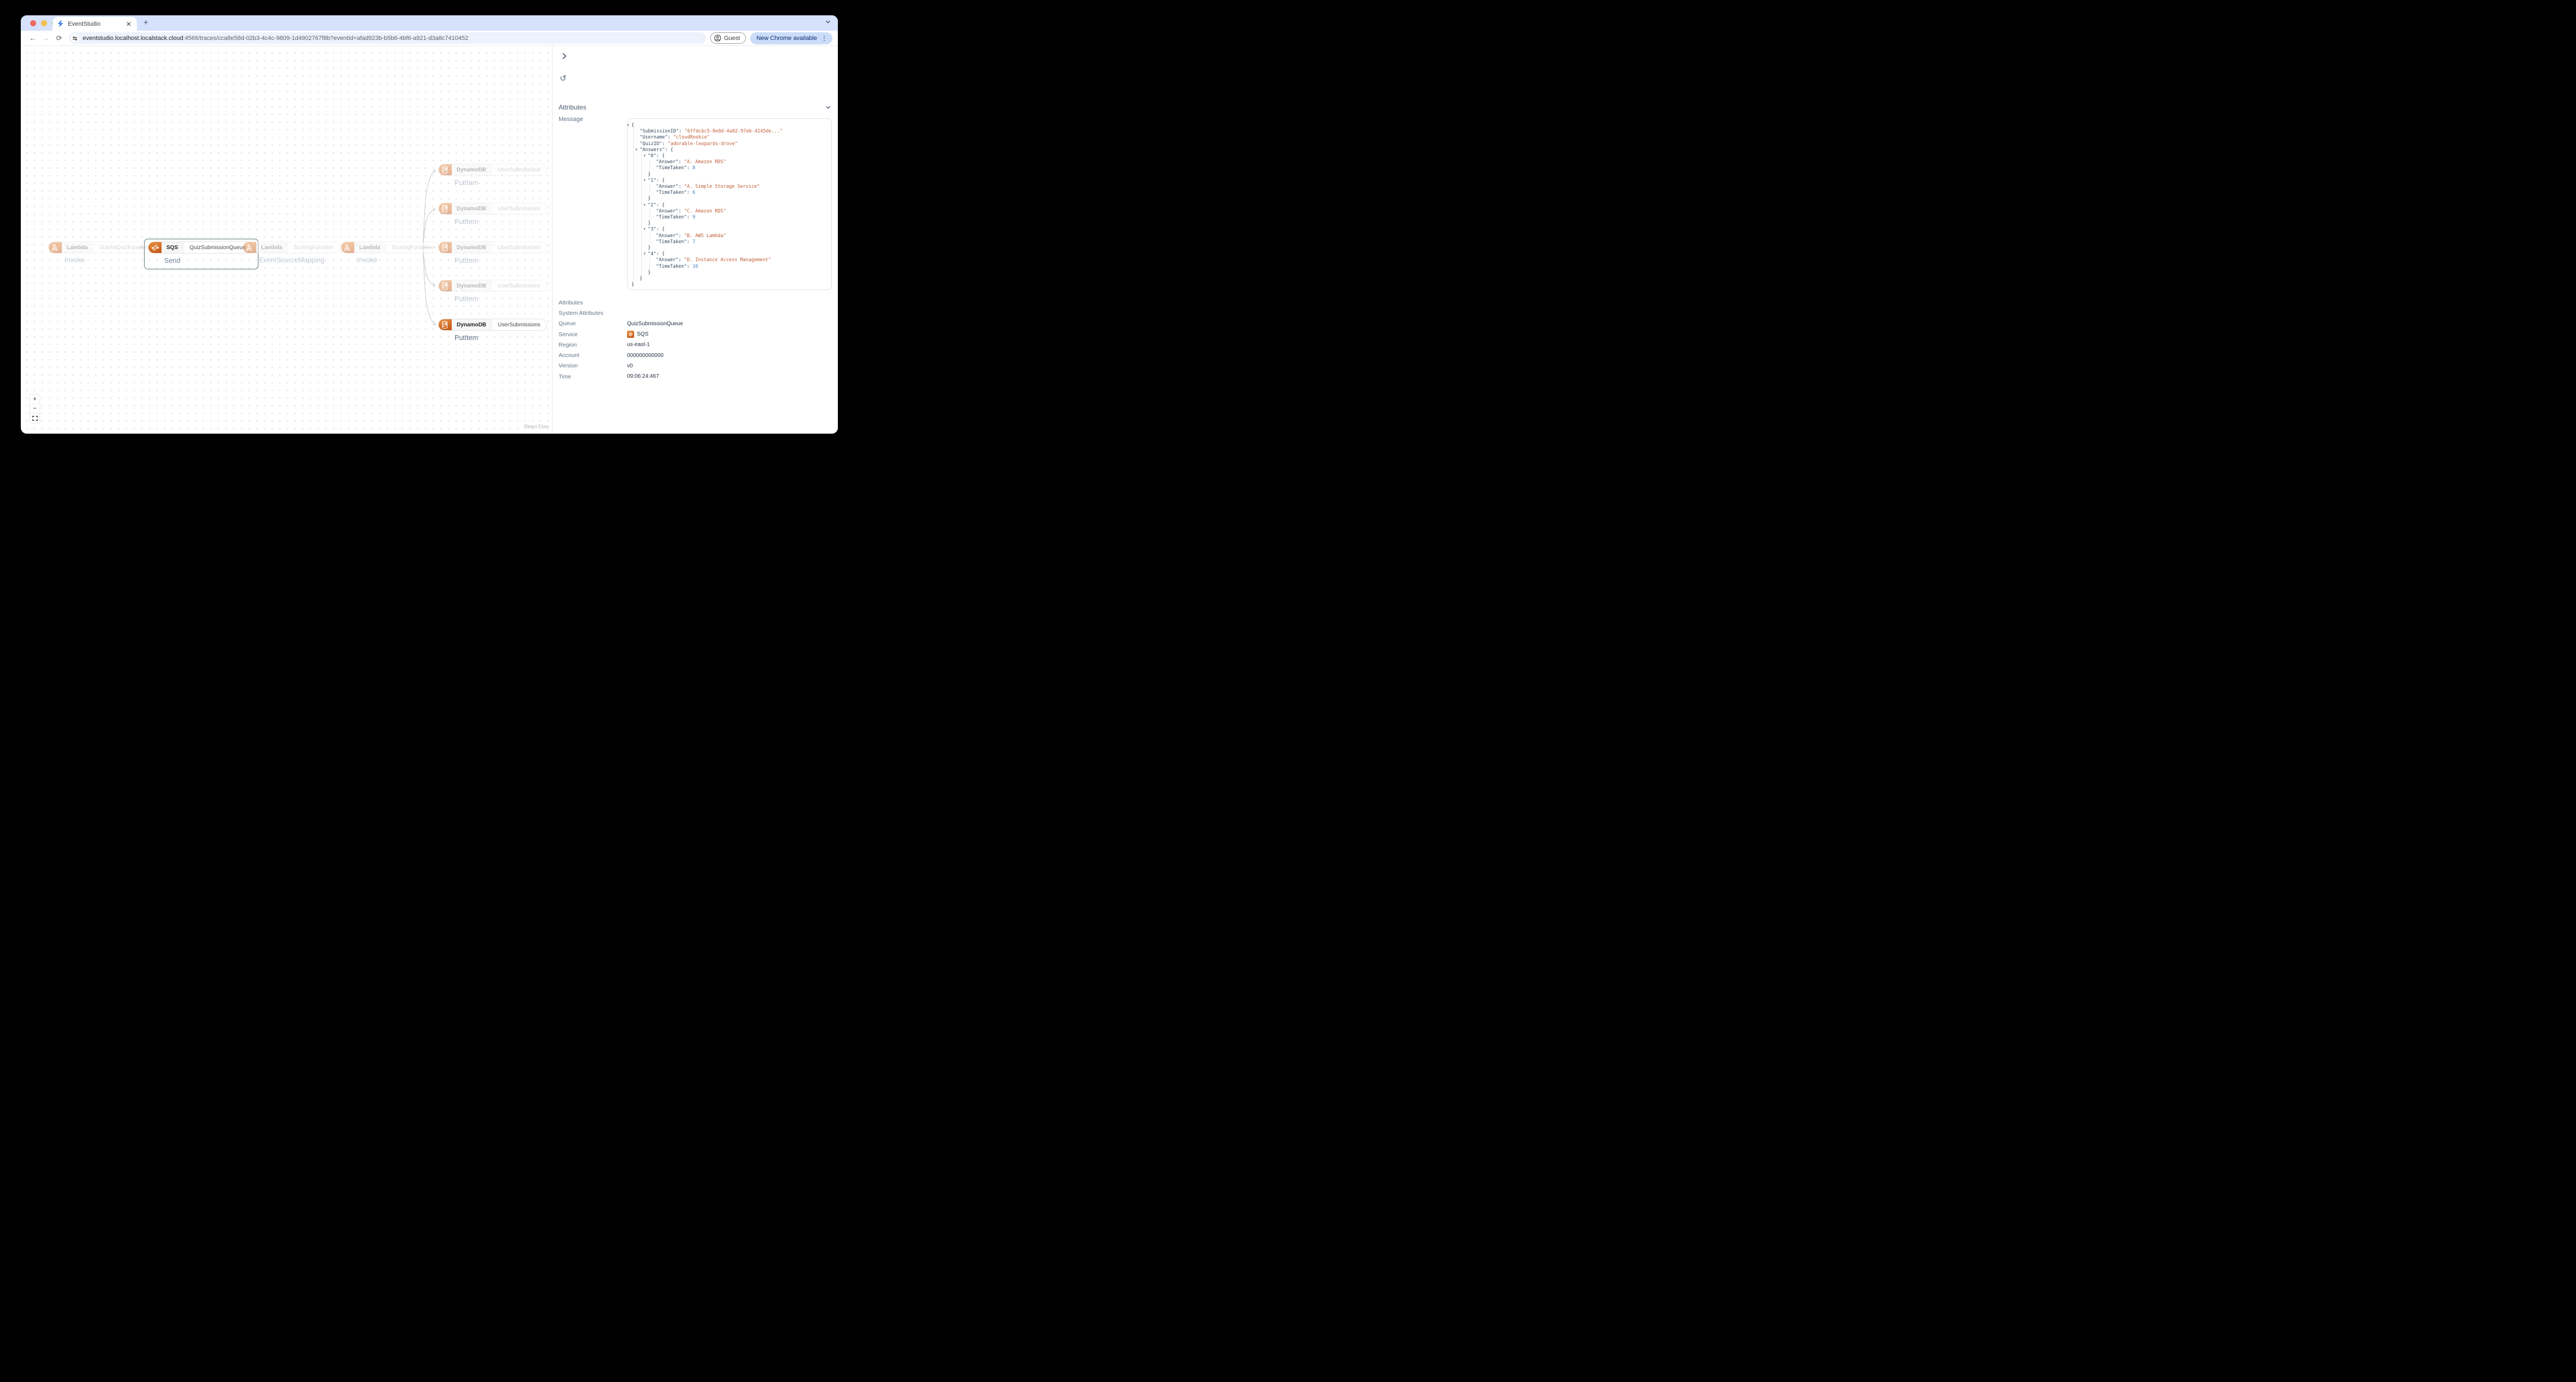 Image resolution: width=2576 pixels, height=1382 pixels. I want to click on flow-node-lambda-submitquiz: Lambda SubmitQuizFunction Invoke, so click(102, 252).